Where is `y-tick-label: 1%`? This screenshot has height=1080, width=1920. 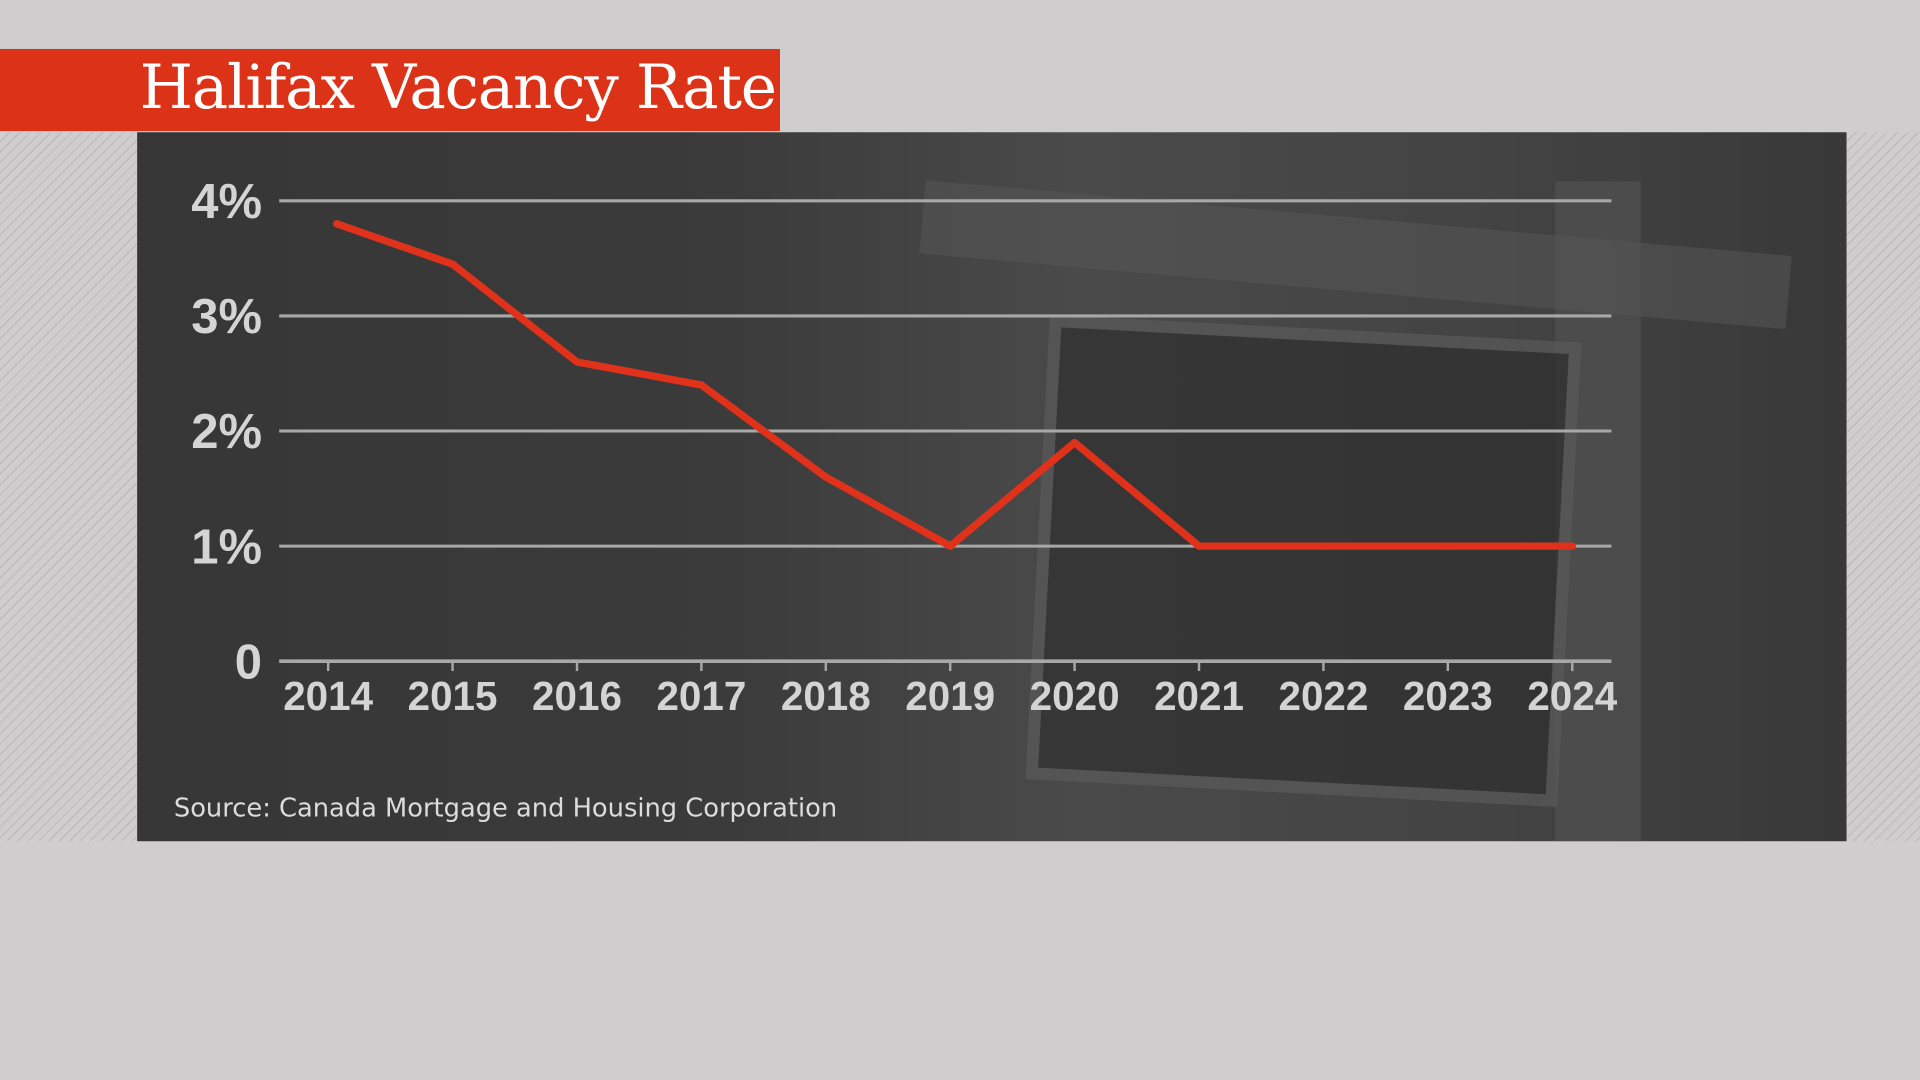
y-tick-label: 1% is located at coordinates (226, 547).